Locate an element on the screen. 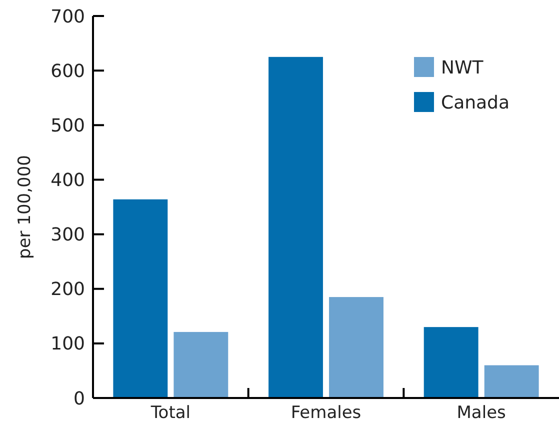 This screenshot has height=422, width=559. x-tick-label: Females is located at coordinates (326, 412).